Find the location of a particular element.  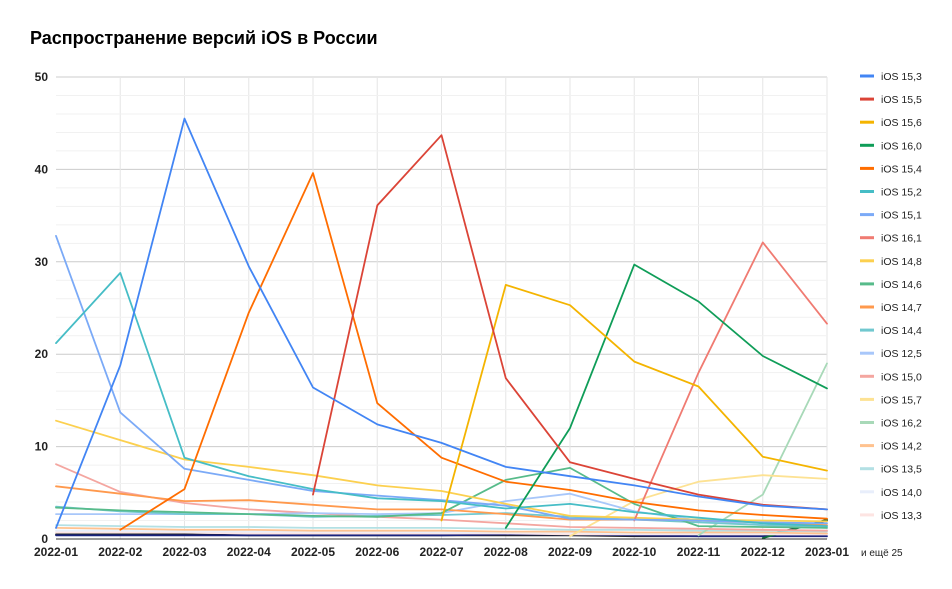

legend-label: iOS 14,8 is located at coordinates (901, 262).